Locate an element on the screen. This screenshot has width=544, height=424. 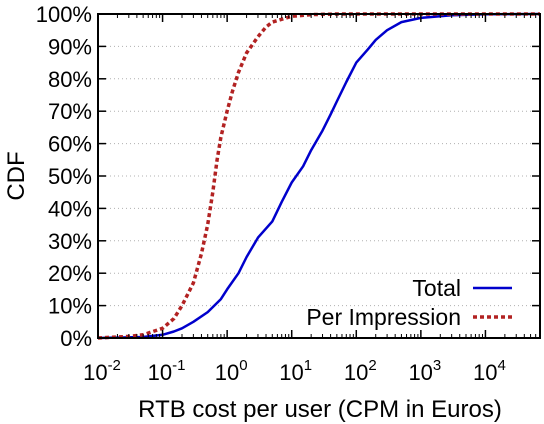
x-tick-exponent: 0 is located at coordinates (243, 365).